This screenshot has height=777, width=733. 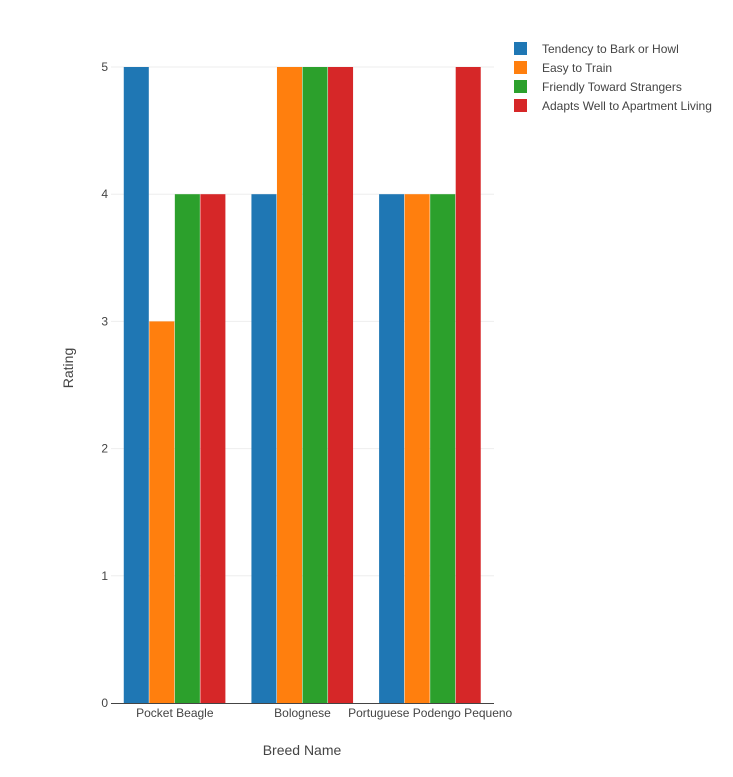 I want to click on y-tick-label: 5, so click(x=104, y=67).